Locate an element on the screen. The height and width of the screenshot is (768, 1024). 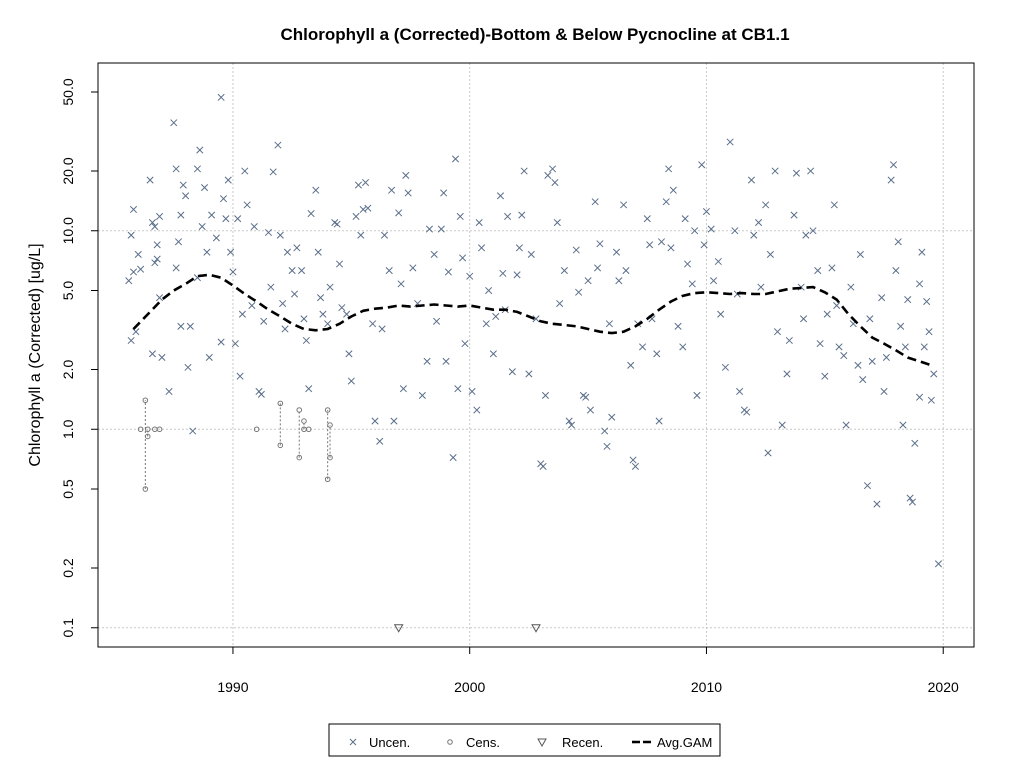
recensored-point is located at coordinates (536, 628).